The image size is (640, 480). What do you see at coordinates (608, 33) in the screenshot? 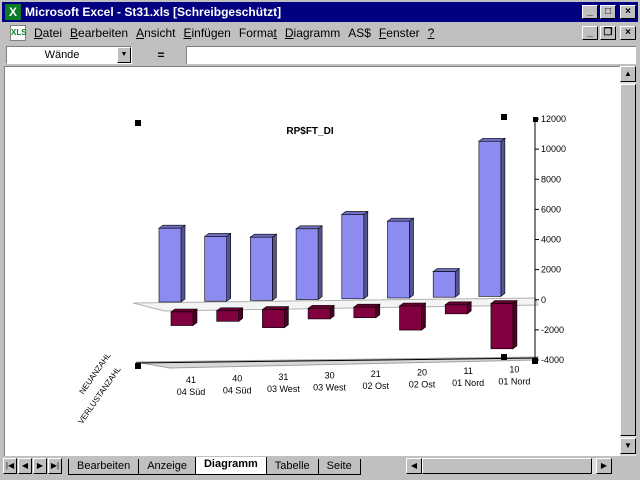
I see `doc-restore-button: ❐` at bounding box center [608, 33].